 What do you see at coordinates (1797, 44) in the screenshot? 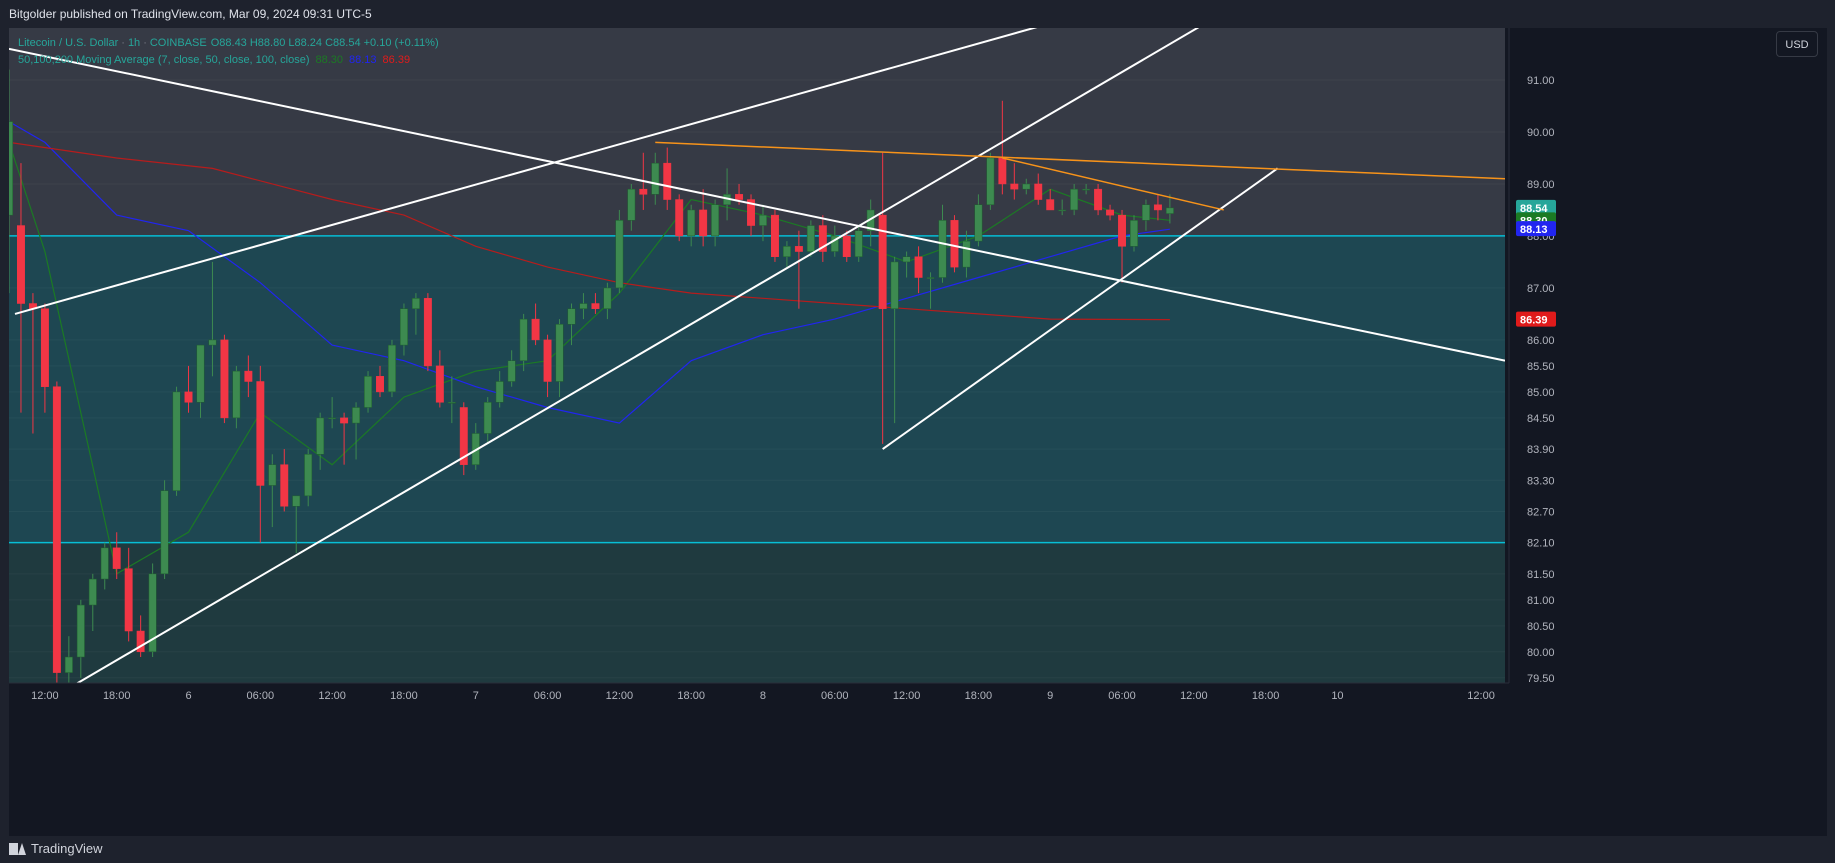
I see `currency-button: USD` at bounding box center [1797, 44].